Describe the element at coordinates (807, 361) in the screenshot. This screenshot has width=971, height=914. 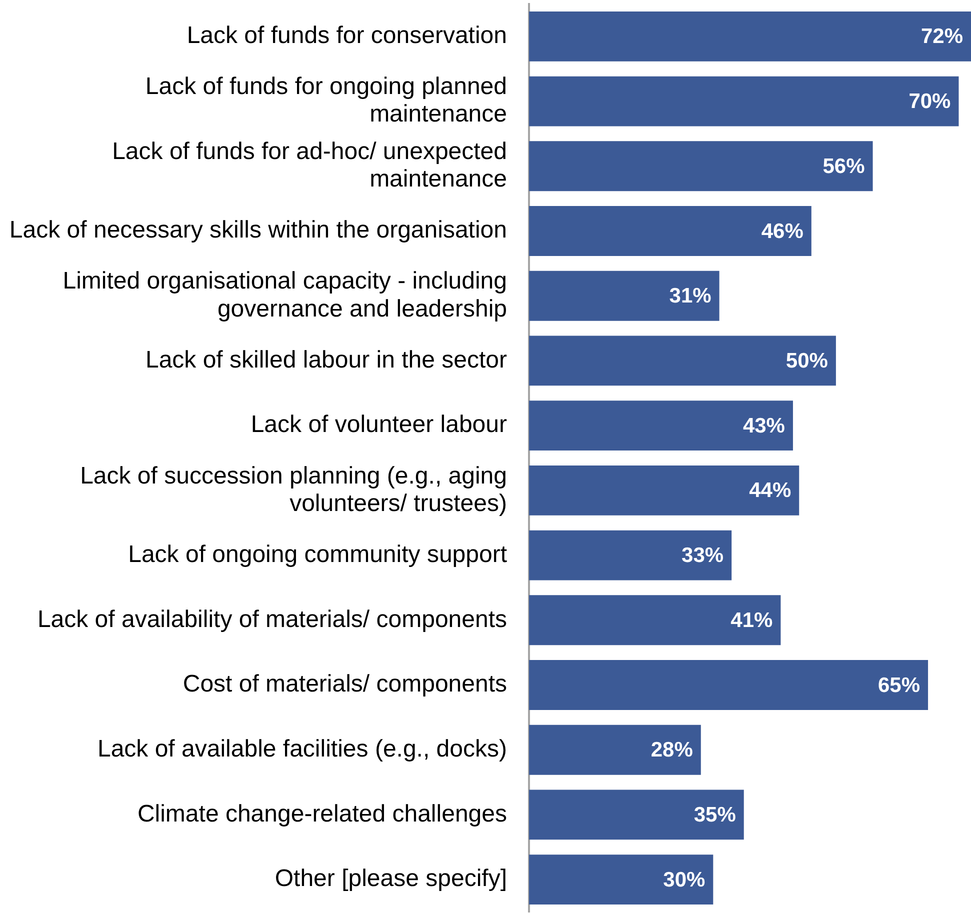
I see `data-label: 50%` at that location.